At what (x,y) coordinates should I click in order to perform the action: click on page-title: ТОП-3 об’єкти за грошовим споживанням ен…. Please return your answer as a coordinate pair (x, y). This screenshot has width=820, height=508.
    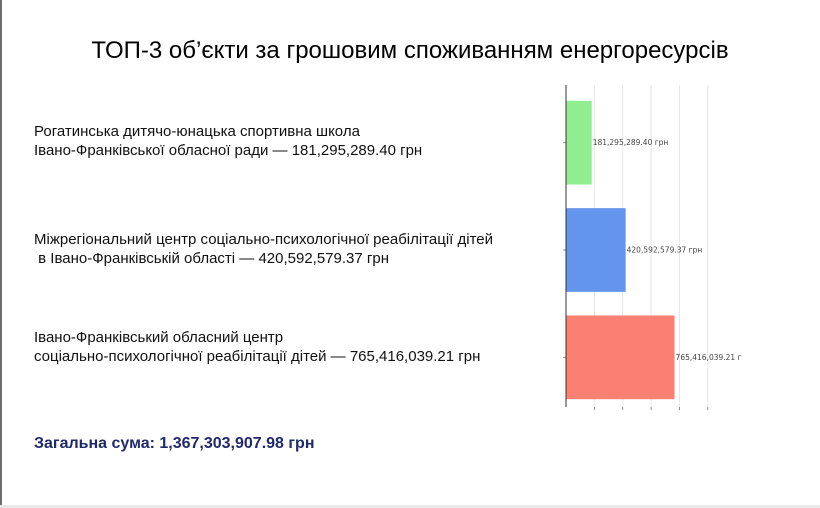
    Looking at the image, I should click on (410, 50).